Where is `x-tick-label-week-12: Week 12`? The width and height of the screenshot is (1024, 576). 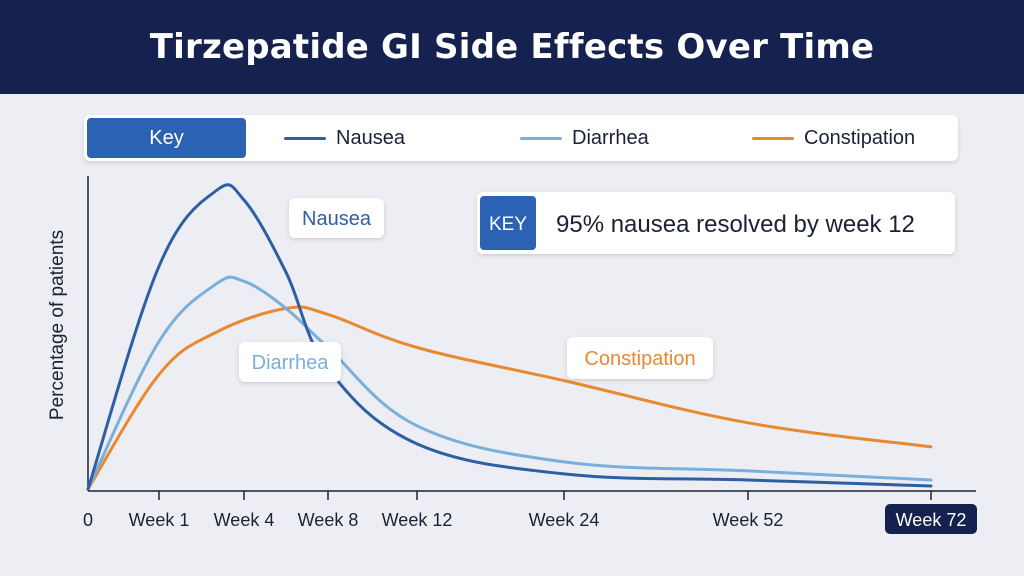 x-tick-label-week-12: Week 12 is located at coordinates (417, 520).